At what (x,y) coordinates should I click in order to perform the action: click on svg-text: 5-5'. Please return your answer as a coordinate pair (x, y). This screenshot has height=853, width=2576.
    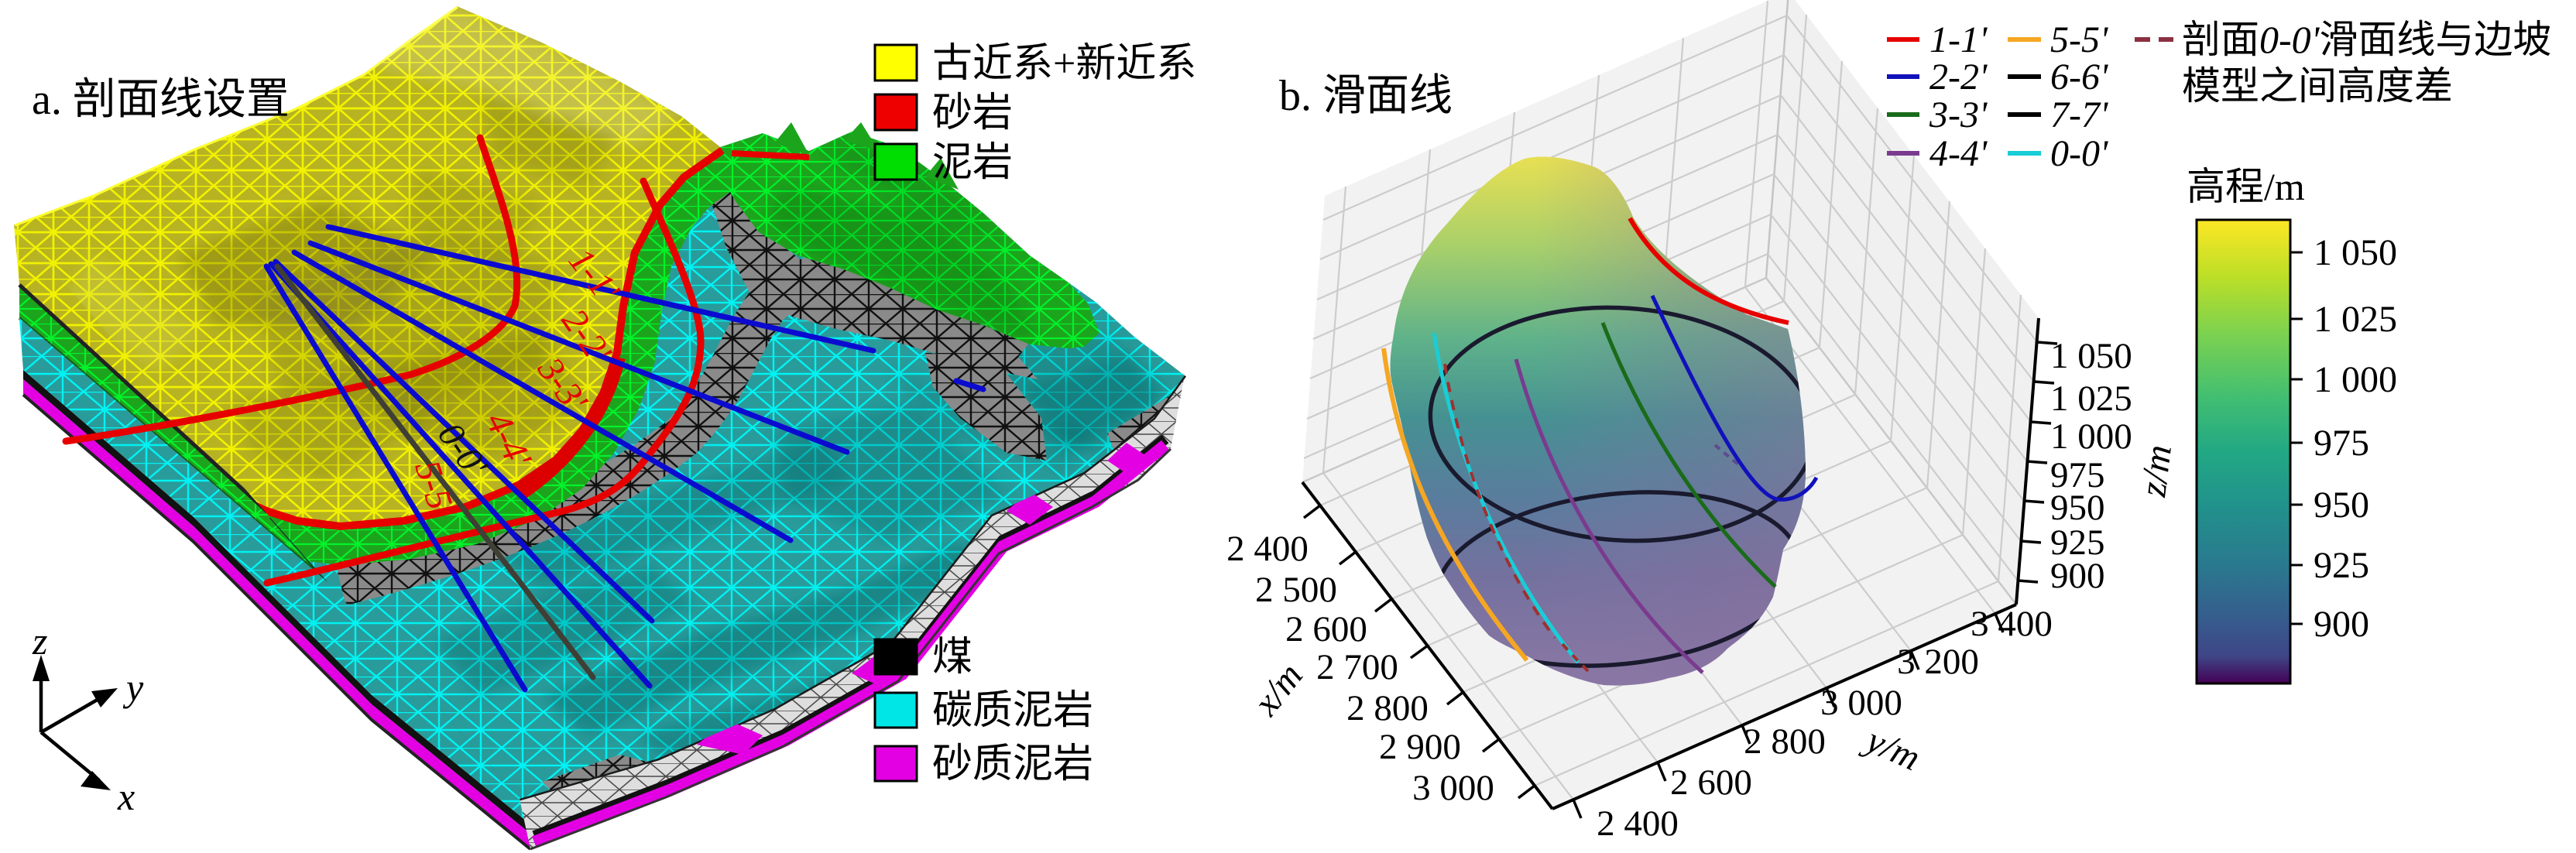
    Looking at the image, I should click on (2079, 39).